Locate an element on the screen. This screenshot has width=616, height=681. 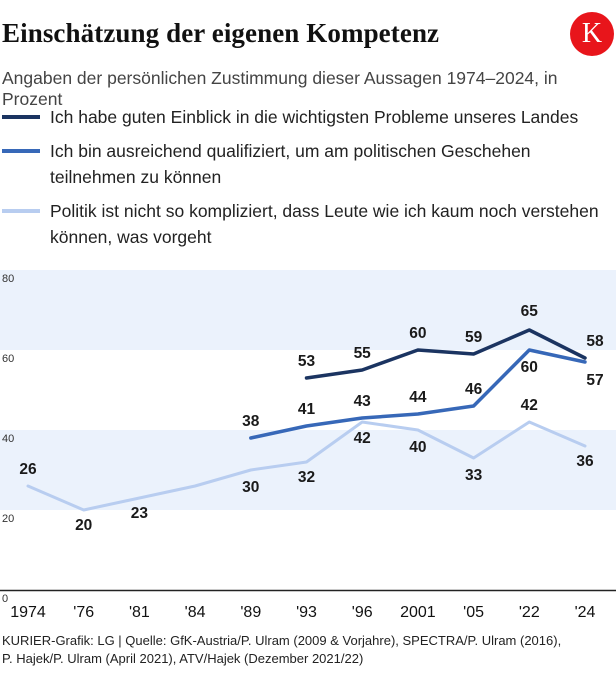
y-tick-label: 20 is located at coordinates (8, 519).